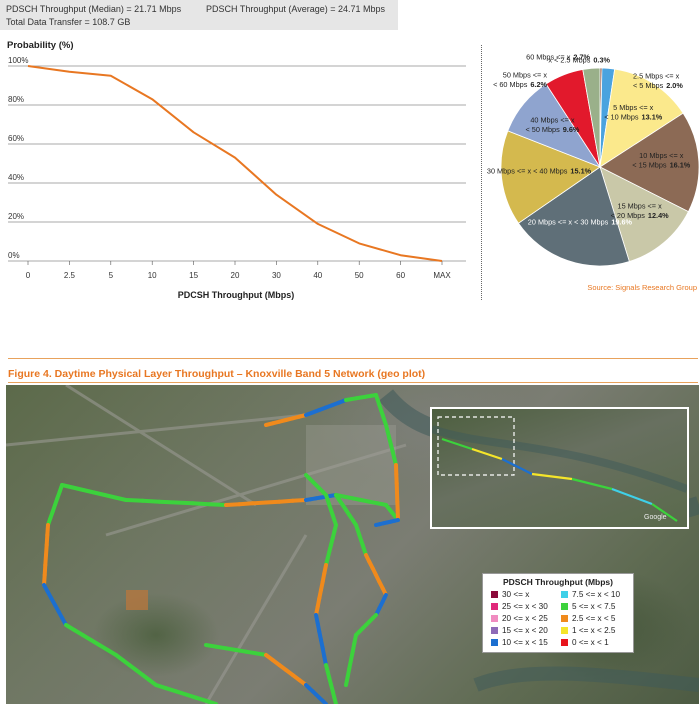 The width and height of the screenshot is (699, 704). What do you see at coordinates (594, 630) in the screenshot?
I see `legend-label: 1 <= x < 2.5` at bounding box center [594, 630].